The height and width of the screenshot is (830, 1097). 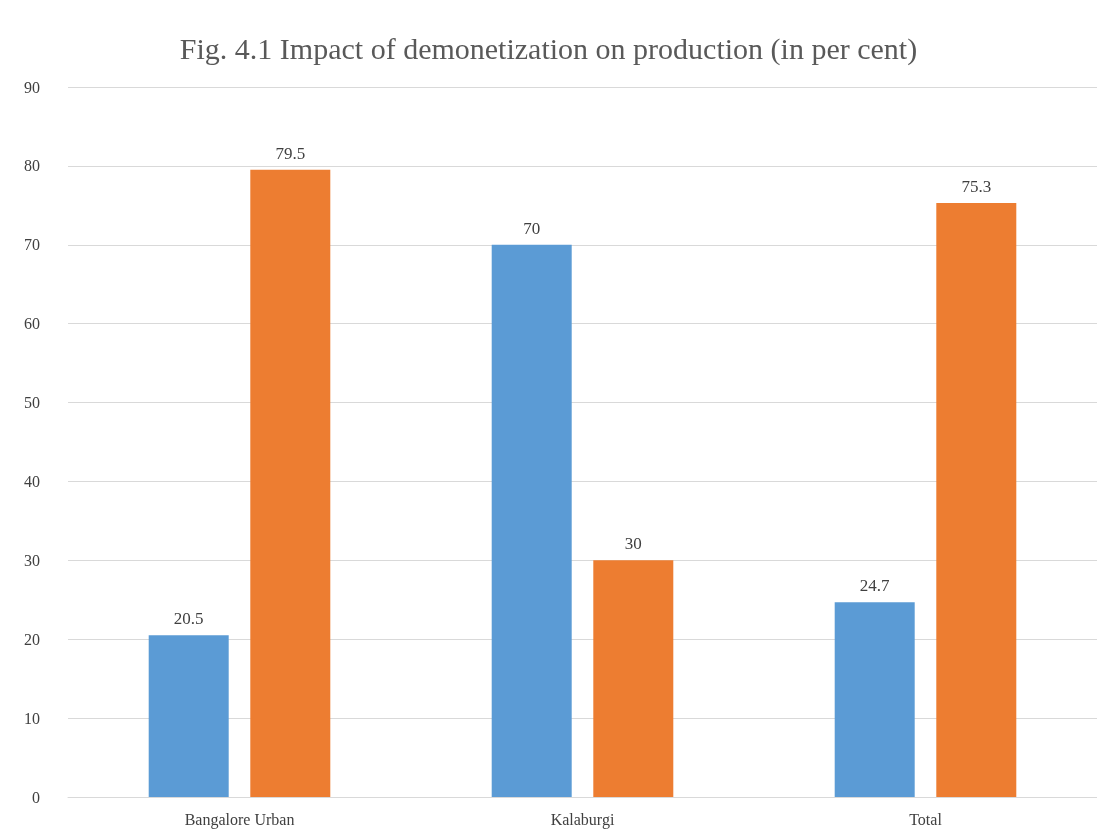 I want to click on x-tick-label: Bangalore Urban, so click(x=239, y=819).